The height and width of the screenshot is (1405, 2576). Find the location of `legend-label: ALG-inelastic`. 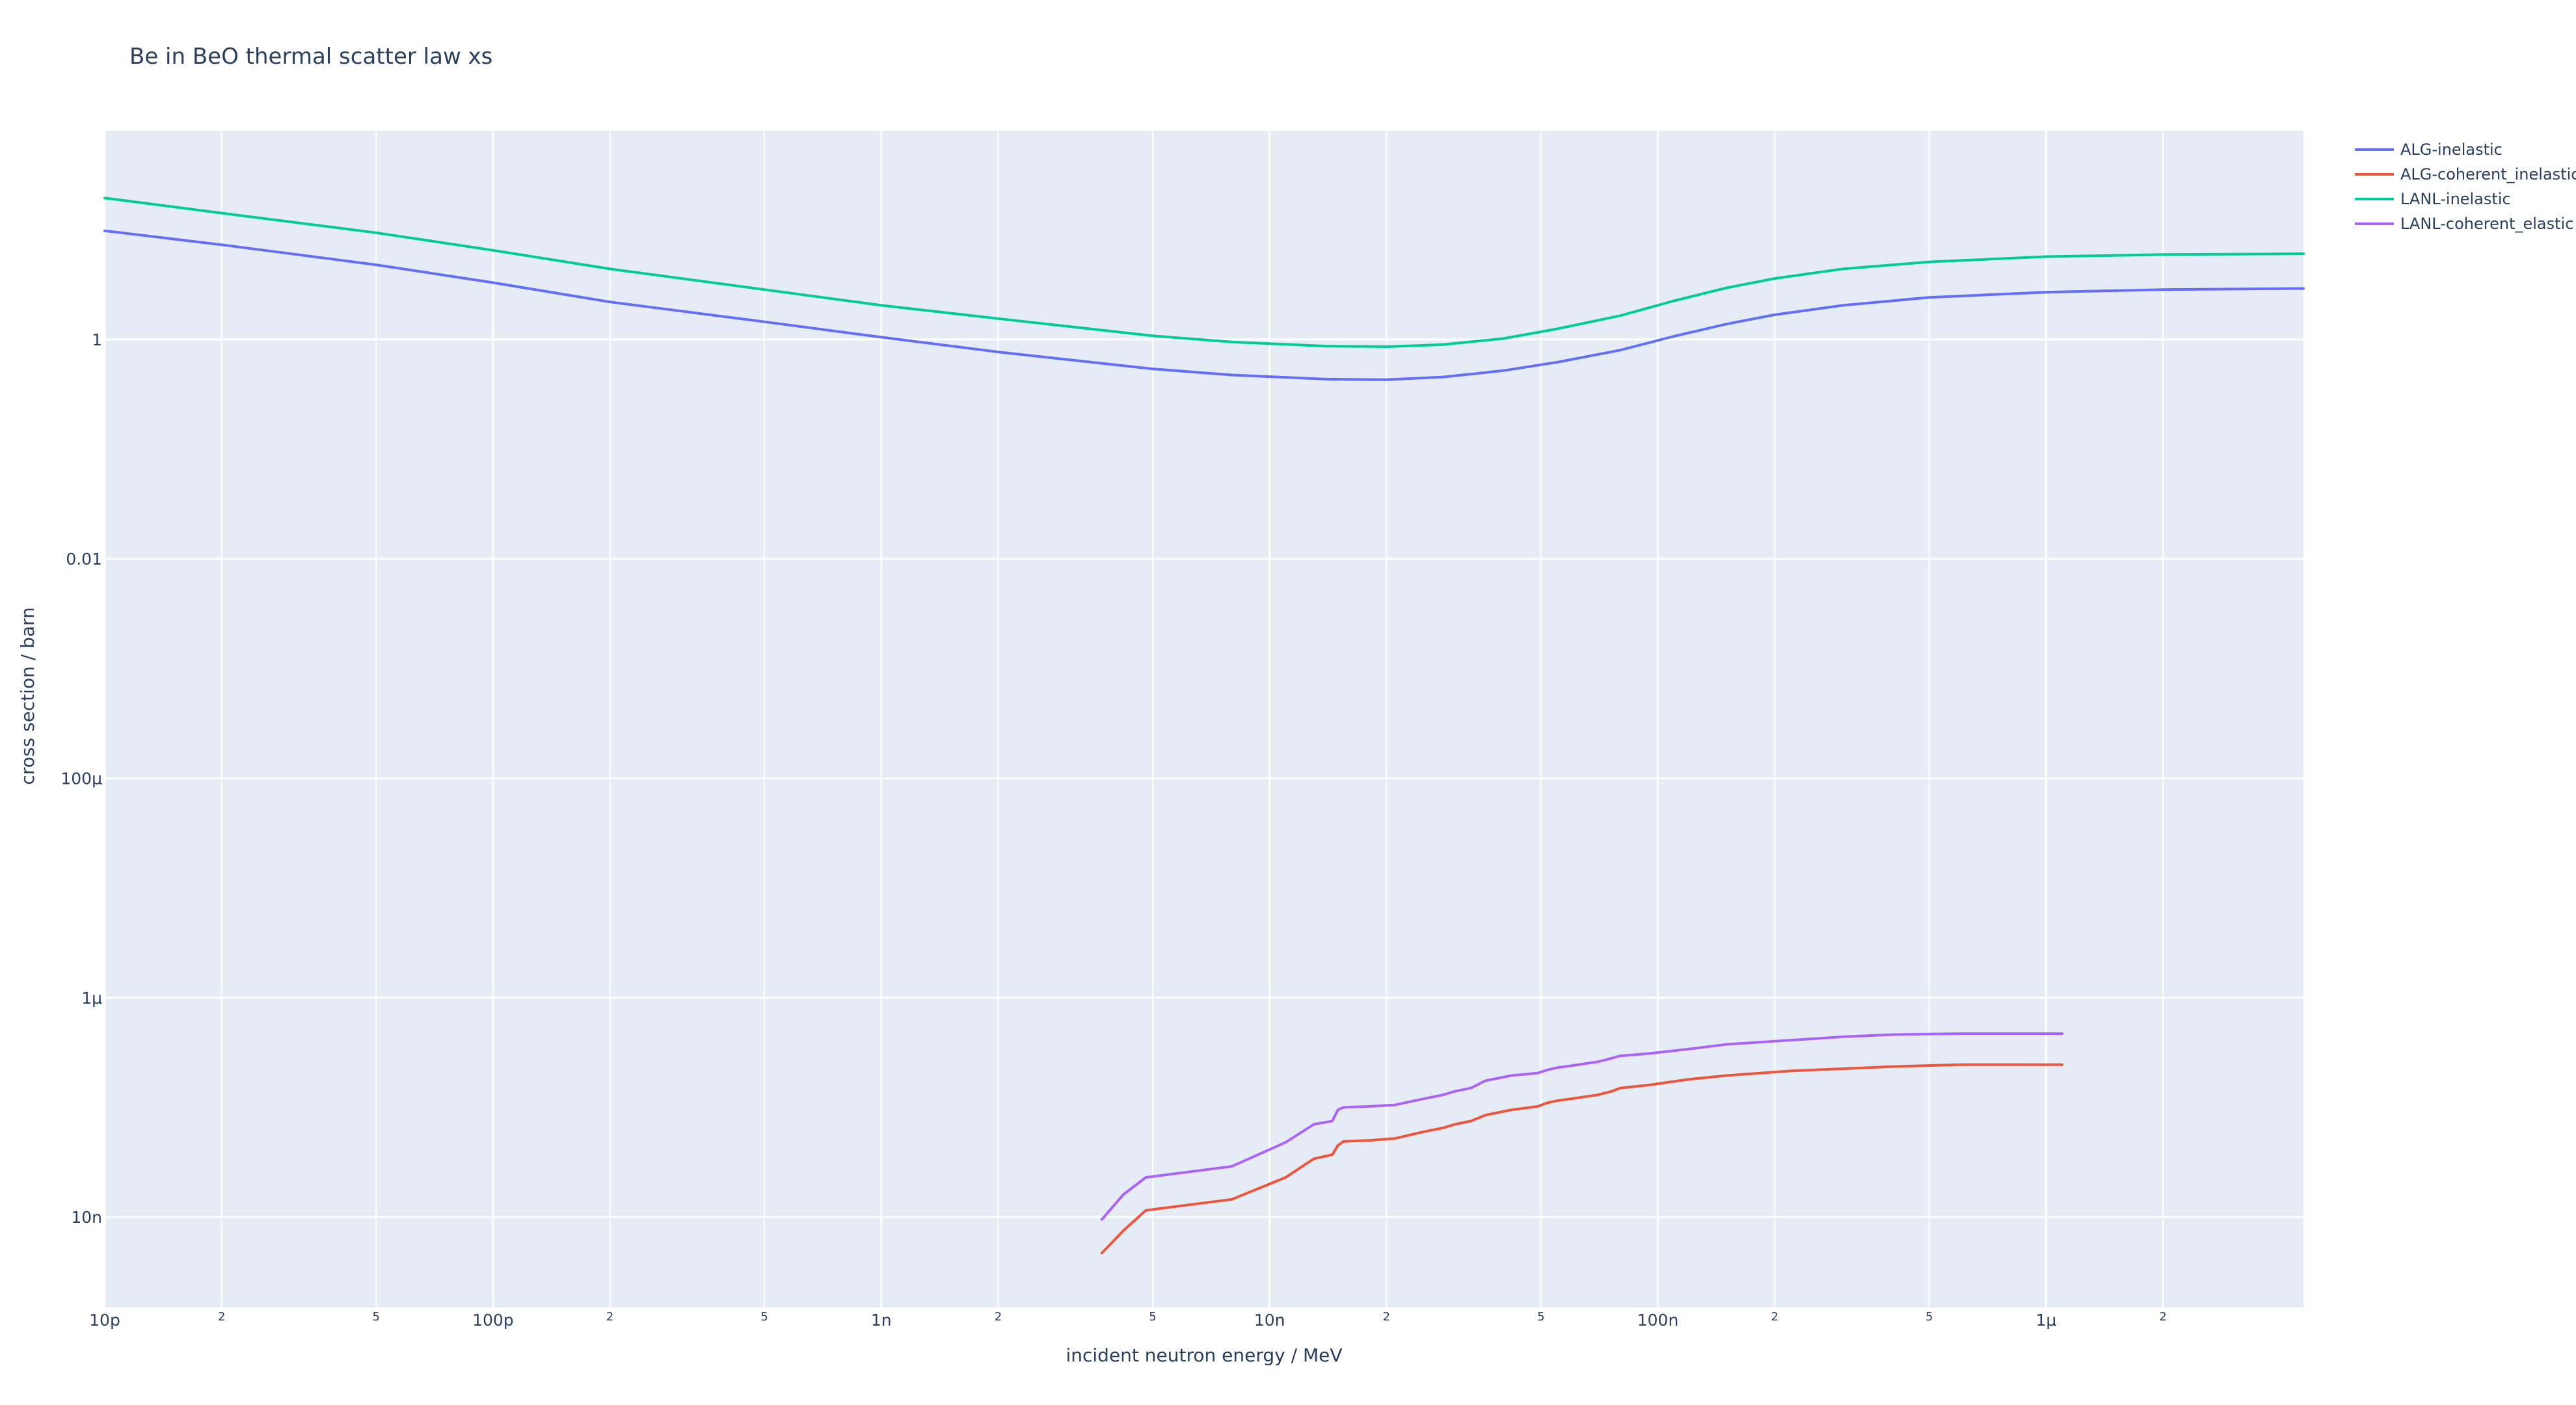

legend-label: ALG-inelastic is located at coordinates (2451, 149).